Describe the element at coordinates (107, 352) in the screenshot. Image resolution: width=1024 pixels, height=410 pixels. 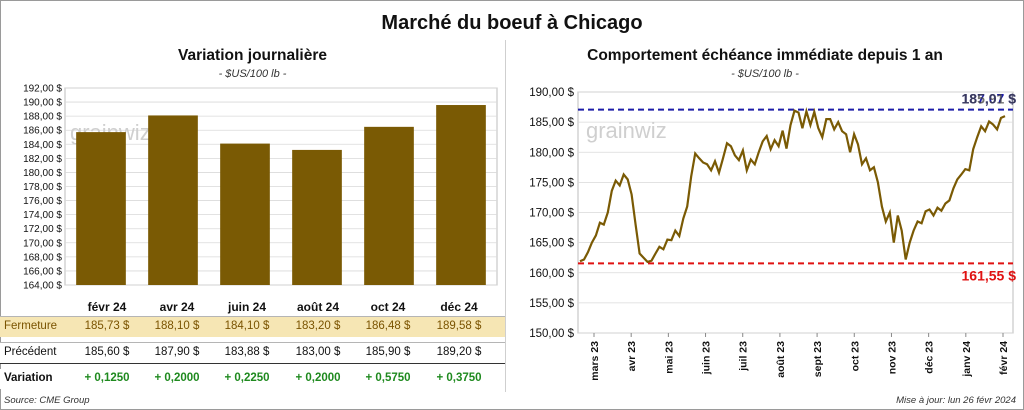
I see `previous-value: 185,60 $` at that location.